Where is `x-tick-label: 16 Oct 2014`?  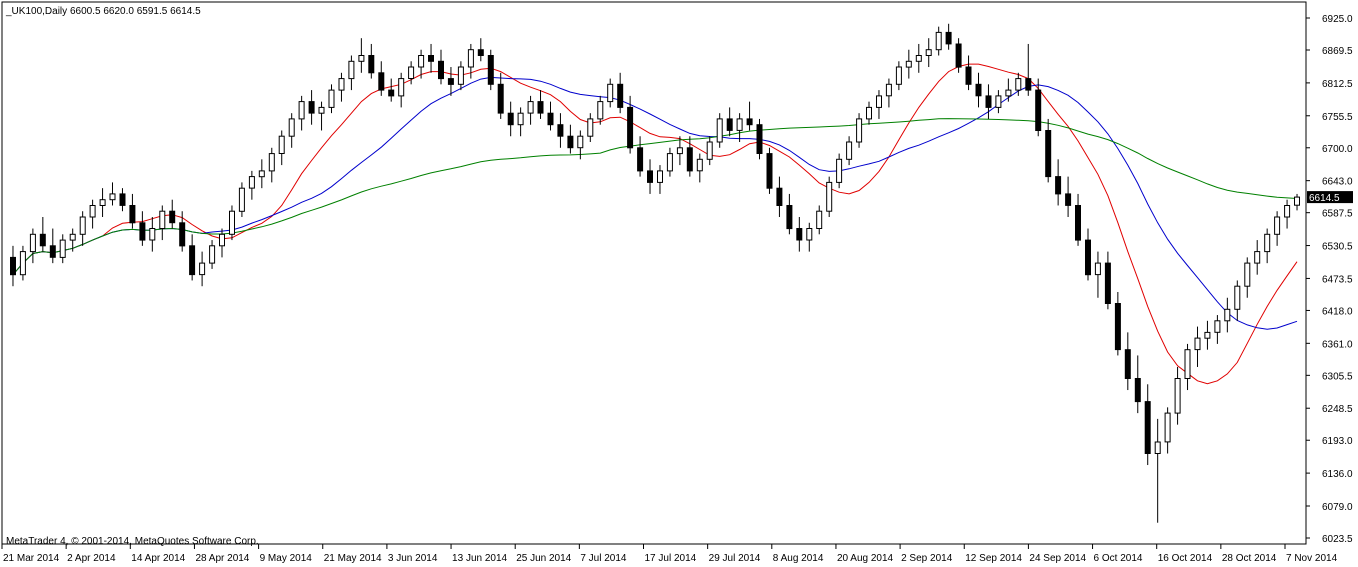 x-tick-label: 16 Oct 2014 is located at coordinates (1185, 558).